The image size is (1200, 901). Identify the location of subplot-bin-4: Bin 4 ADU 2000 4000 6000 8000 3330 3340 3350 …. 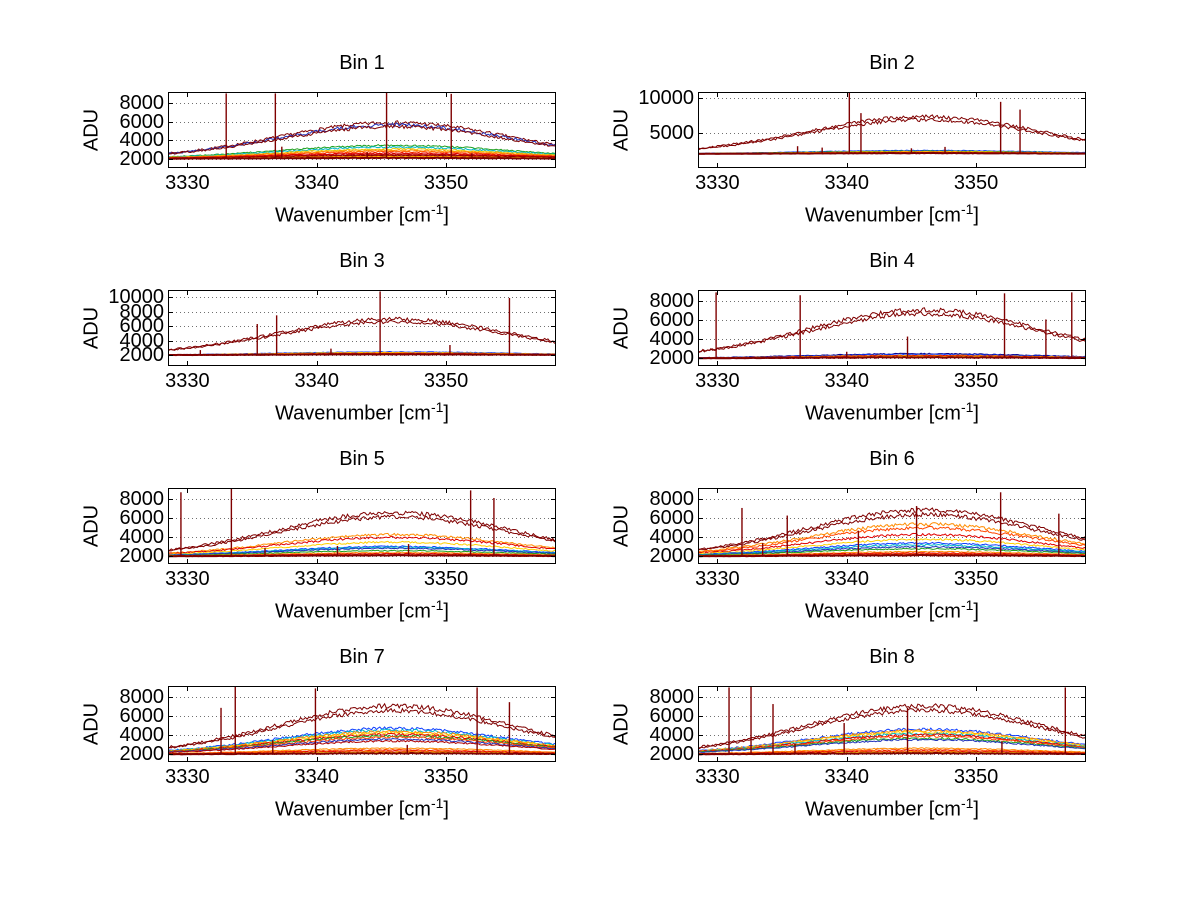
(847, 337).